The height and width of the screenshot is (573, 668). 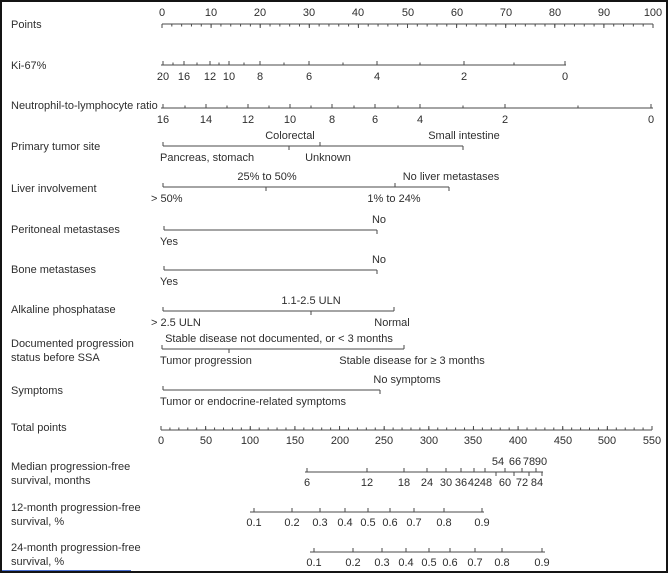 What do you see at coordinates (389, 523) in the screenshot?
I see `svg-text: 0.6` at bounding box center [389, 523].